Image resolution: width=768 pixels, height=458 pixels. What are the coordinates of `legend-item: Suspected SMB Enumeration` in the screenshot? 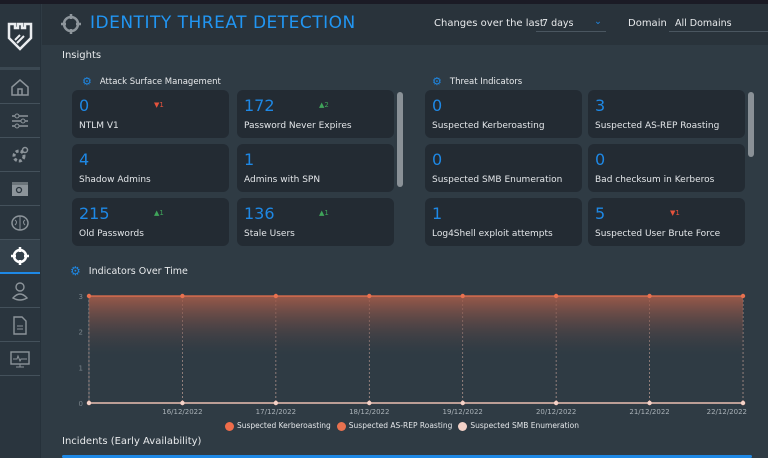 It's located at (518, 426).